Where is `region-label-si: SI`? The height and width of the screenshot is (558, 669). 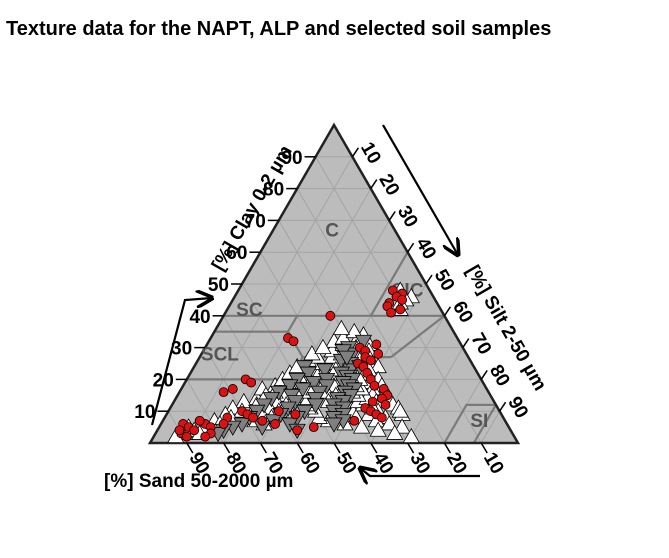
region-label-si: SI is located at coordinates (479, 421).